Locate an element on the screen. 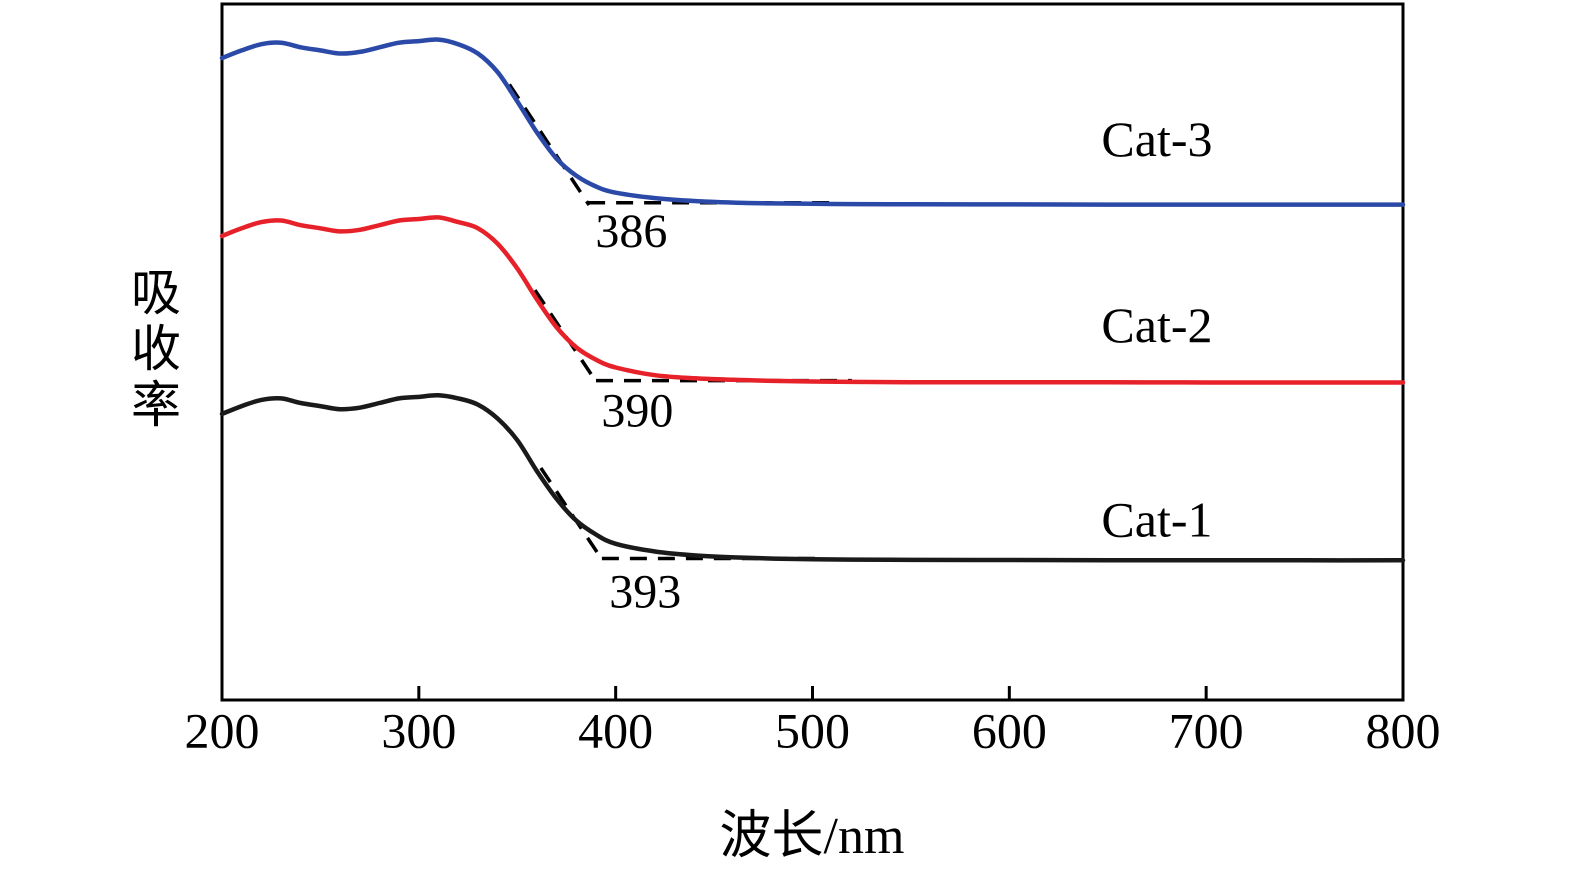 The width and height of the screenshot is (1575, 869). series-label-cat-1: Cat-1 is located at coordinates (1156, 520).